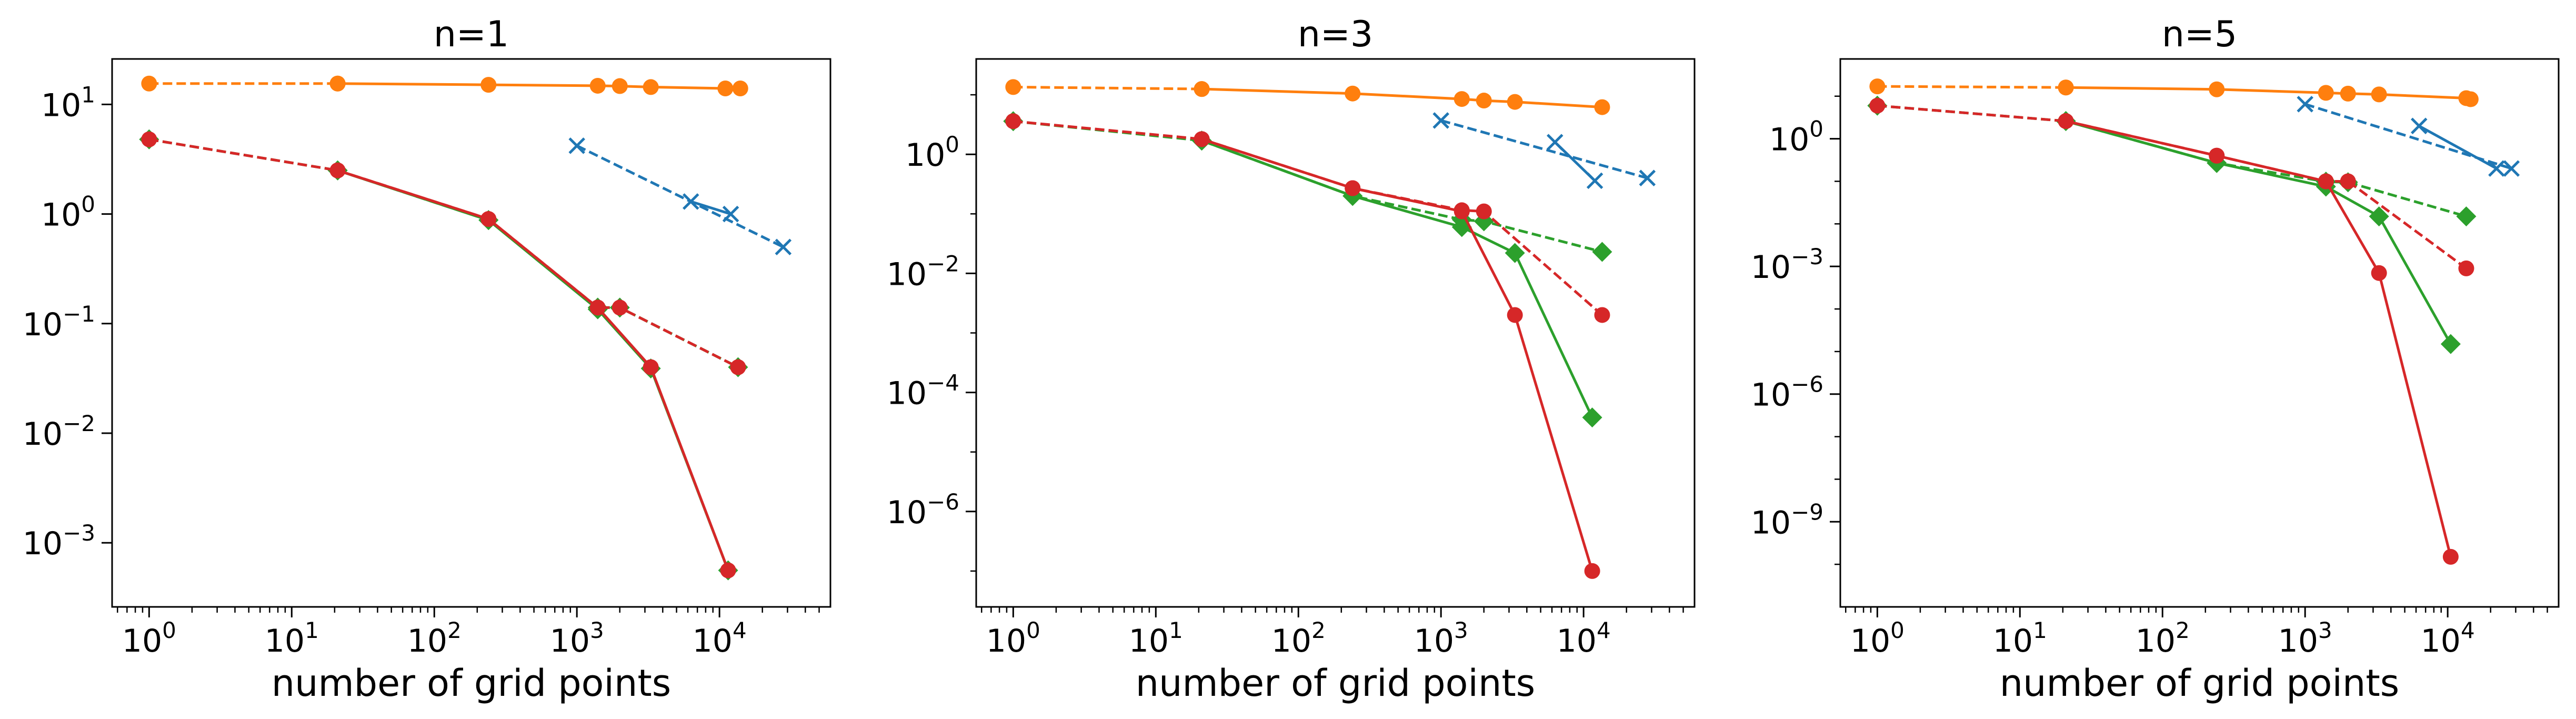 Image resolution: width=2576 pixels, height=719 pixels. Describe the element at coordinates (1107, 88) in the screenshot. I see `series-line-orange-dashed` at that location.